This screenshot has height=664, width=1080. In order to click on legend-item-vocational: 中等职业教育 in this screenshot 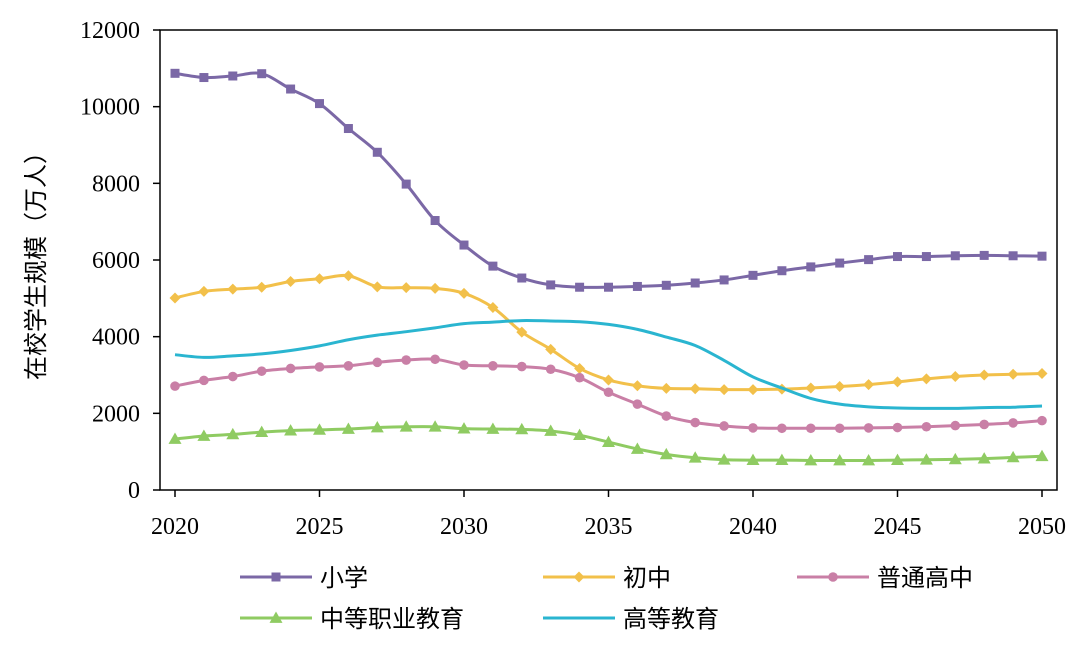, I will do `click(352, 619)`.